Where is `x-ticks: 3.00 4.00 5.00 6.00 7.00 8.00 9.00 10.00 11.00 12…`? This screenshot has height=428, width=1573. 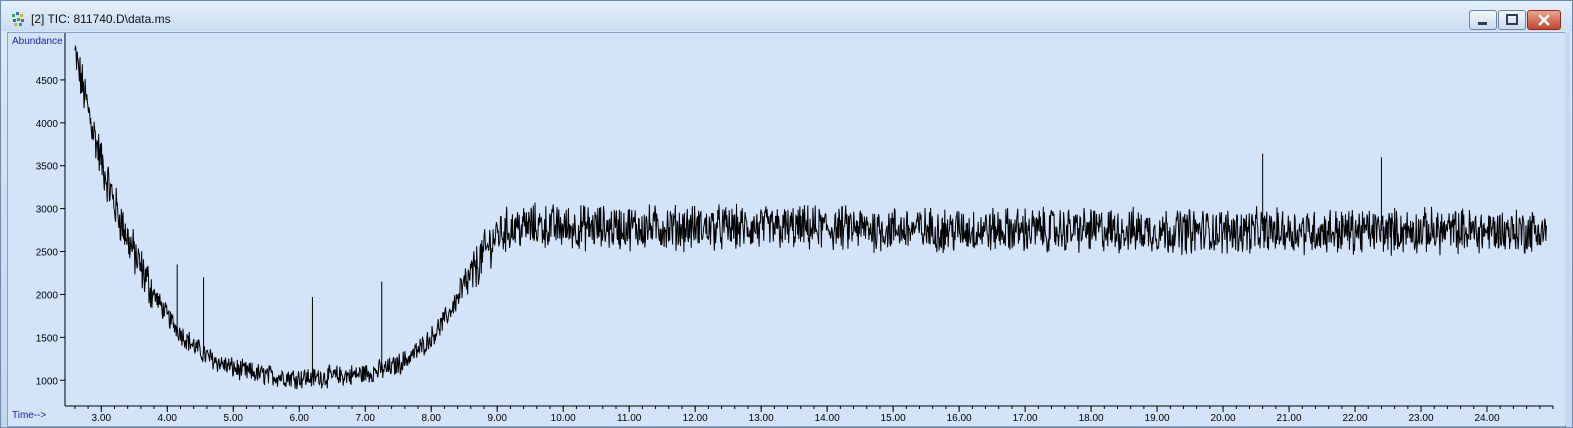
x-ticks: 3.00 4.00 5.00 6.00 7.00 8.00 9.00 10.00 11.00 12… is located at coordinates (814, 415).